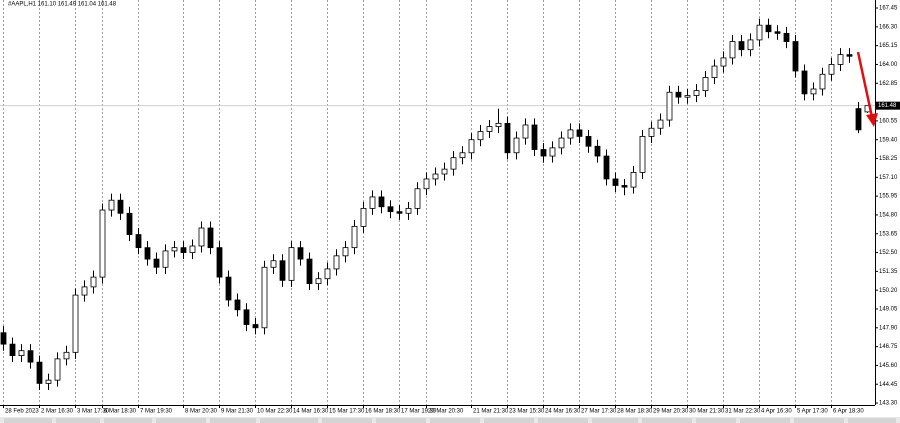 The image size is (900, 423). I want to click on y-tick-label: 155.95, so click(888, 197).